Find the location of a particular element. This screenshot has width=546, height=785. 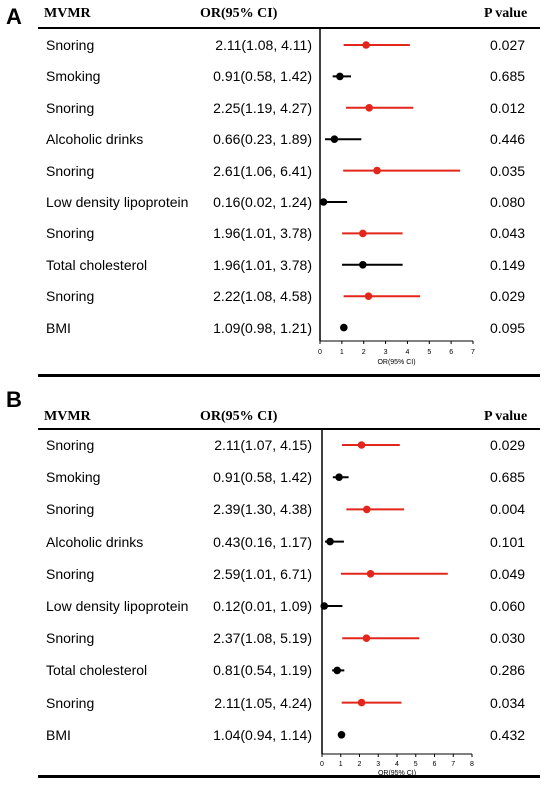

row-p-value: 0.012 is located at coordinates (508, 107).